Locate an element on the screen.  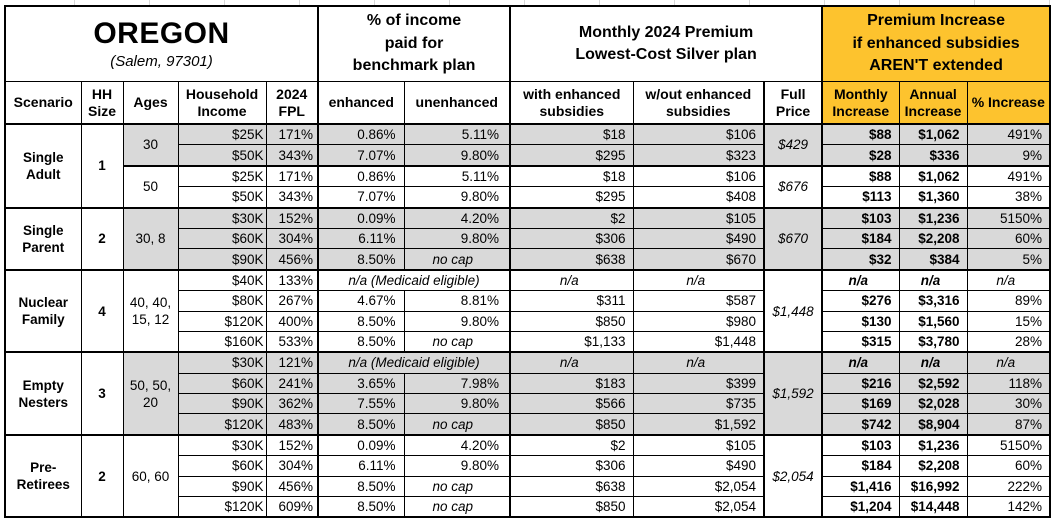
cell-monthly-increase: $88 is located at coordinates (860, 176).